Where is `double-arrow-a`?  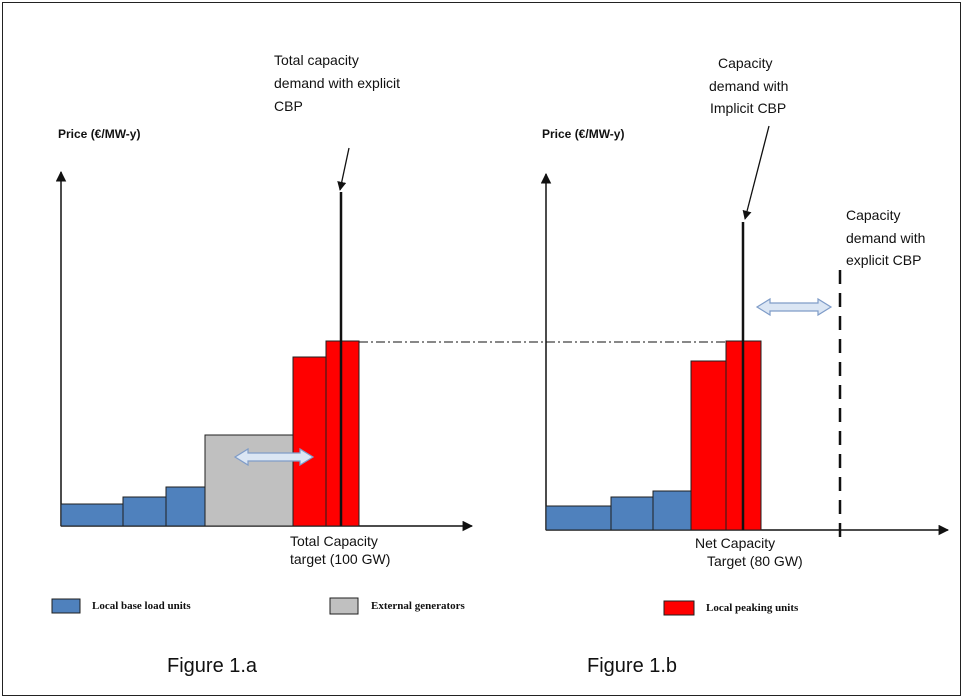 double-arrow-a is located at coordinates (274, 457).